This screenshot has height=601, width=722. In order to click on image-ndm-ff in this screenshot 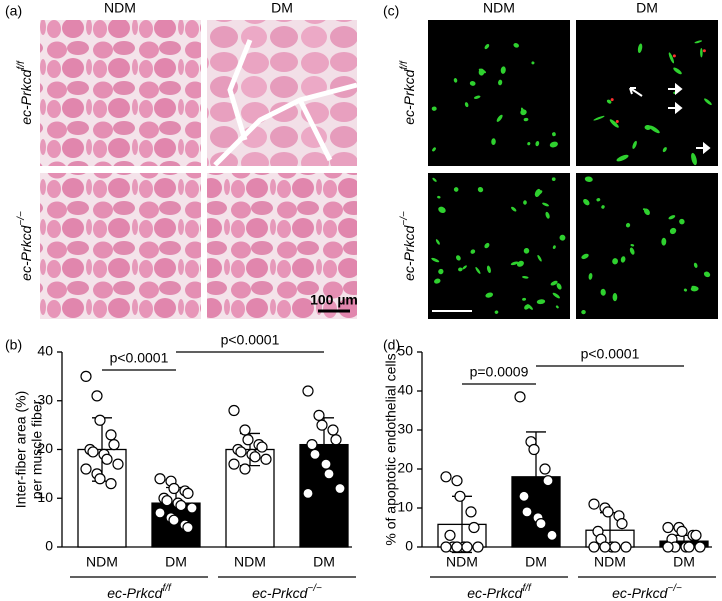, I will do `click(120, 93)`.